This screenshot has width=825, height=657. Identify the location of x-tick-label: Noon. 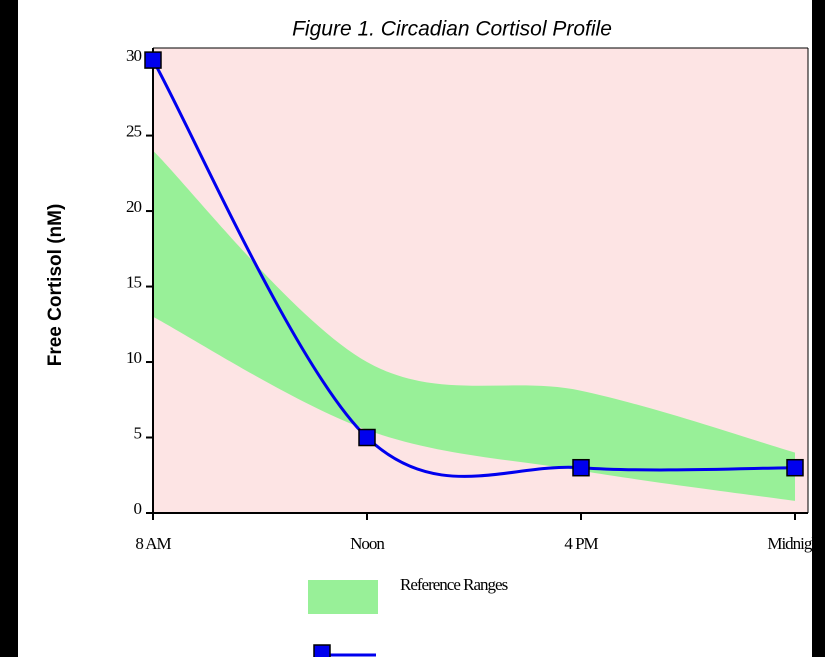
(367, 543).